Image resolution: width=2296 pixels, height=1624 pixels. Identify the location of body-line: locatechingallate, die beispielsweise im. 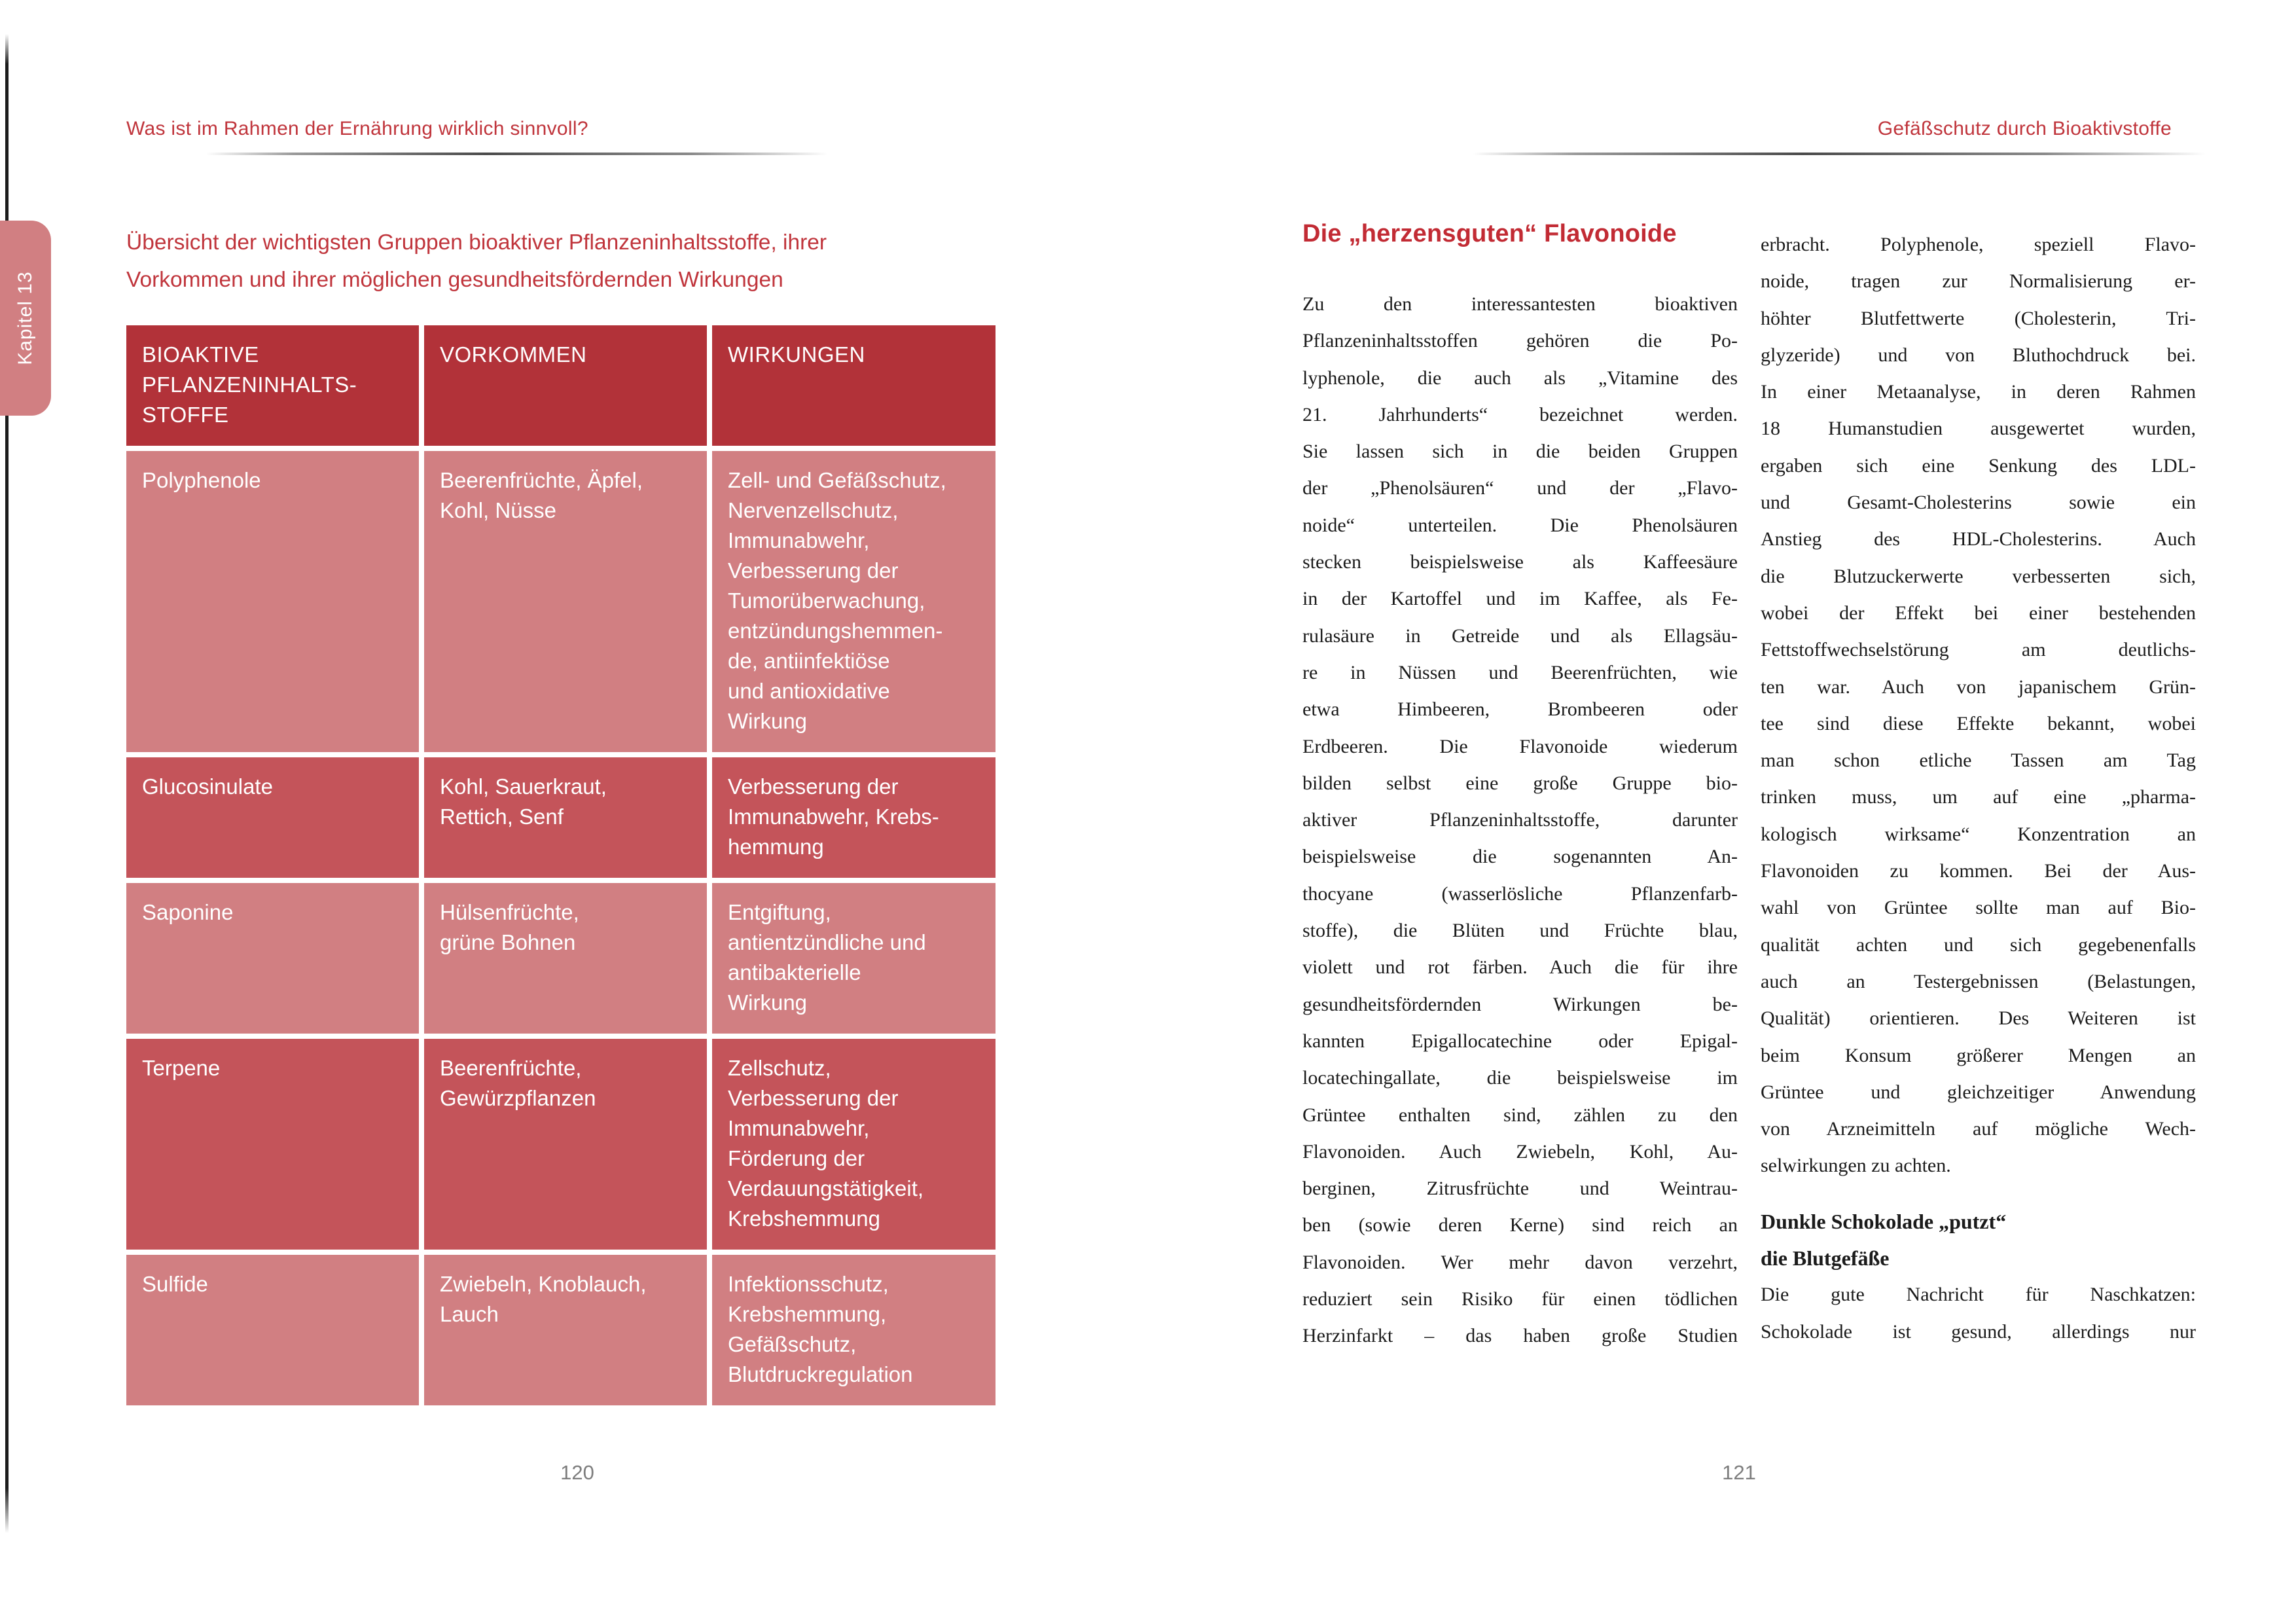
(1520, 1078).